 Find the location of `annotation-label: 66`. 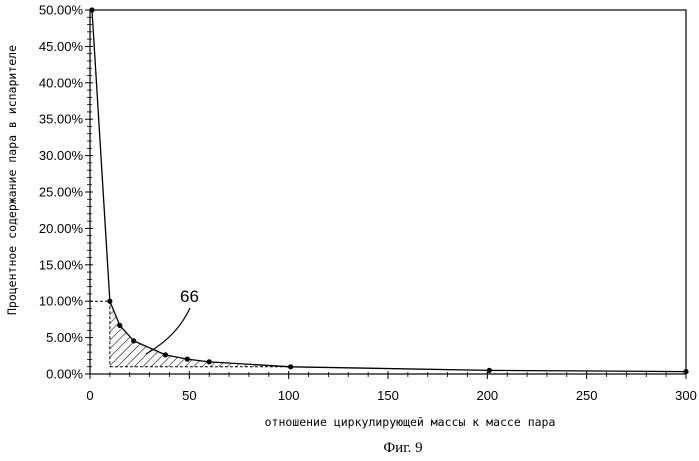

annotation-label: 66 is located at coordinates (189, 296).